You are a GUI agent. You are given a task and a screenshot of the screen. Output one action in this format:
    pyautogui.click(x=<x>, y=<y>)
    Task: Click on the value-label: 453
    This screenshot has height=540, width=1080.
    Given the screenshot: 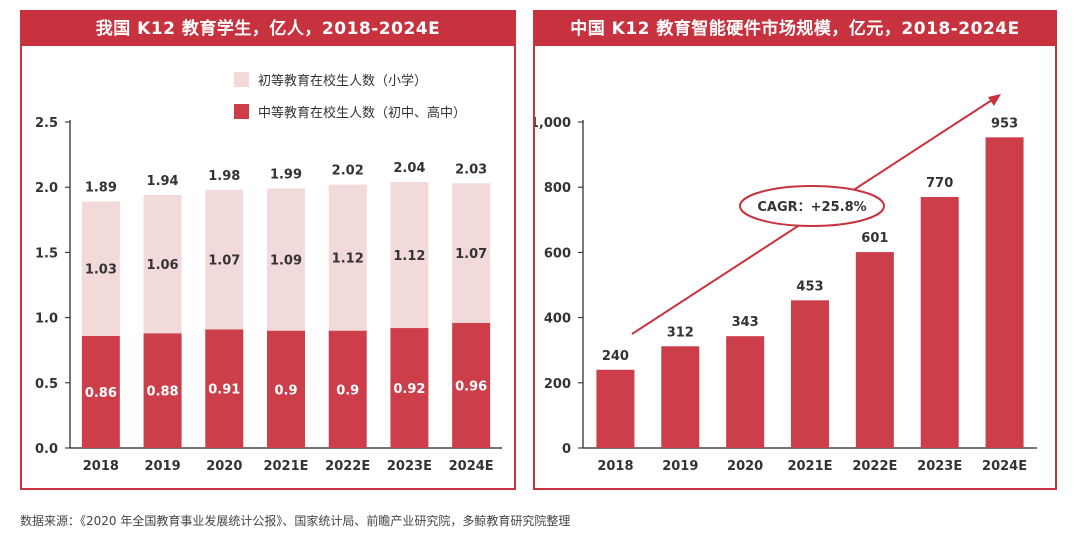 What is the action you would take?
    pyautogui.click(x=809, y=286)
    